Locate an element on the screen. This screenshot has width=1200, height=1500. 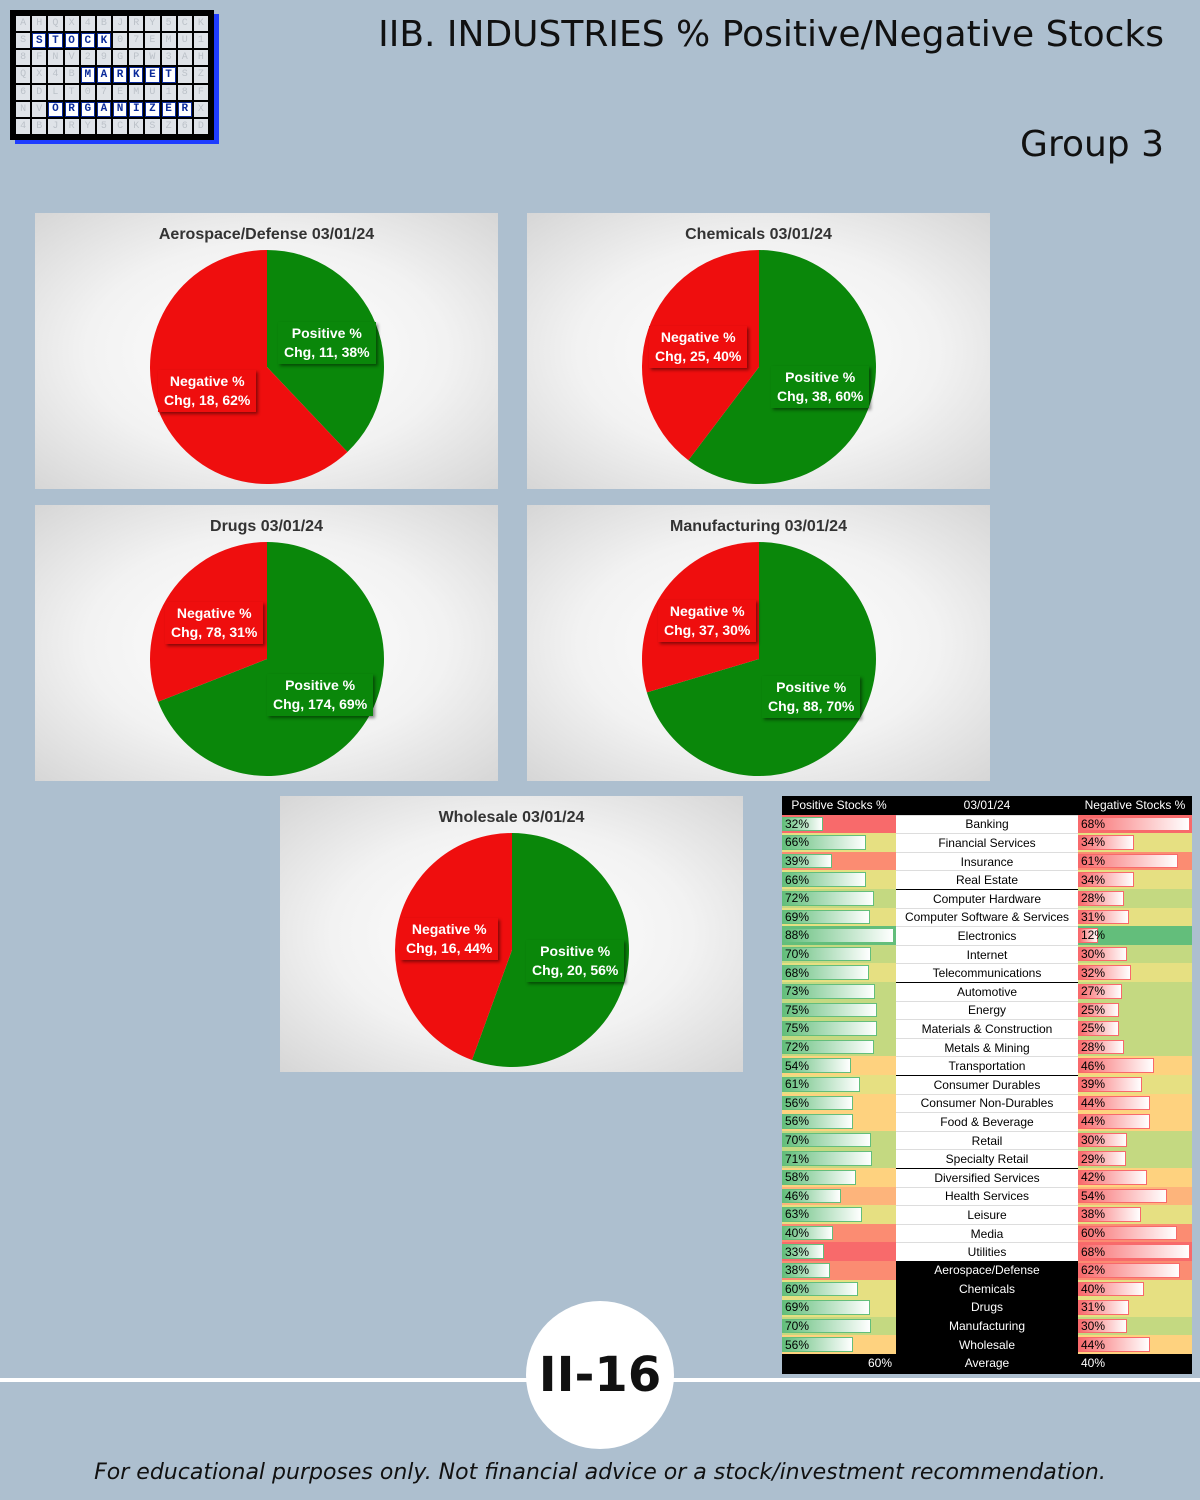
logo-filler-cell: M is located at coordinates (168, 41).